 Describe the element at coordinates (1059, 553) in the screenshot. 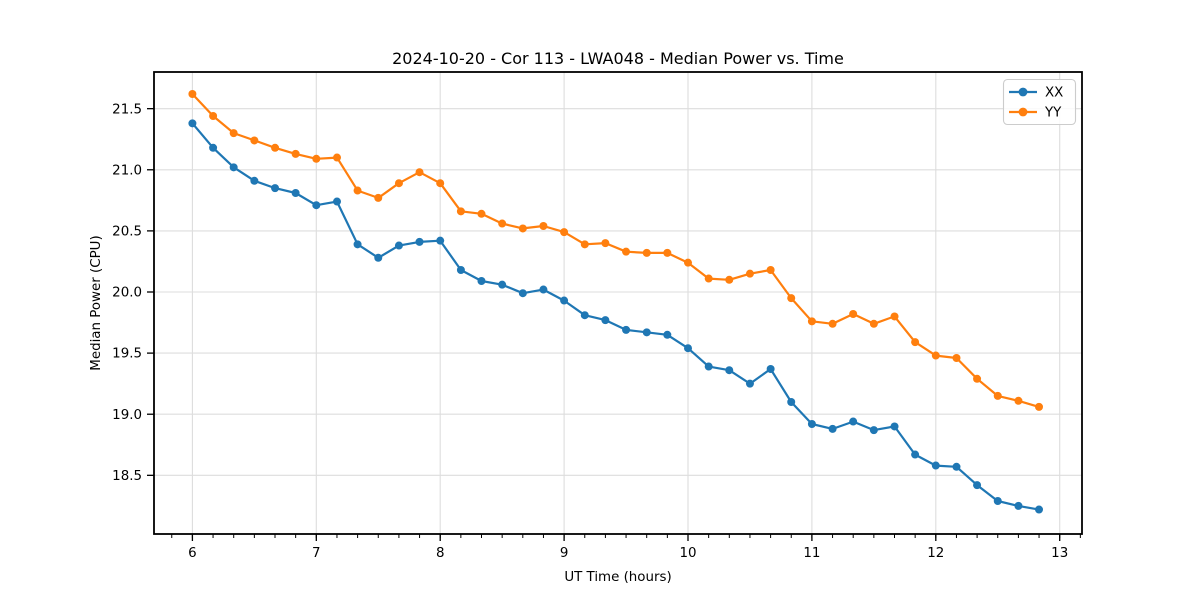

I see `x-tick-label-13: 13` at that location.